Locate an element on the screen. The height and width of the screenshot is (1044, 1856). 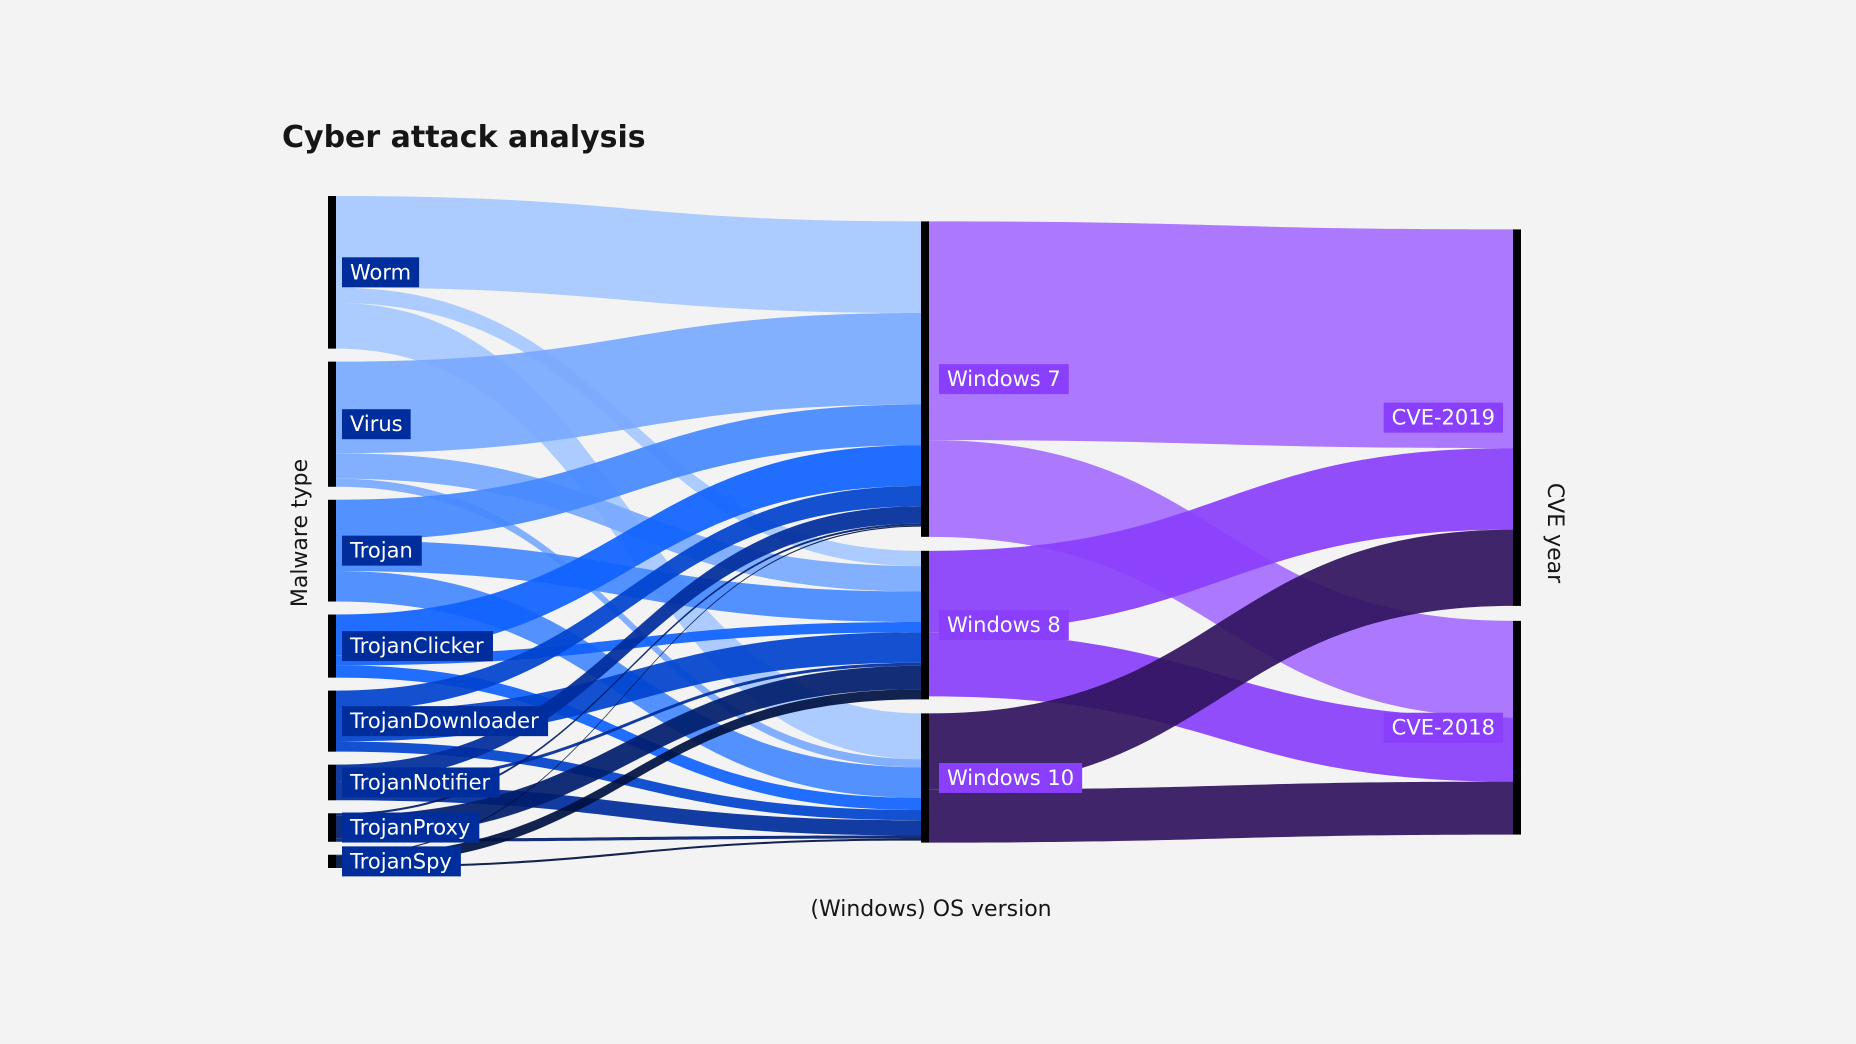
node-label-worm: Worm is located at coordinates (381, 272).